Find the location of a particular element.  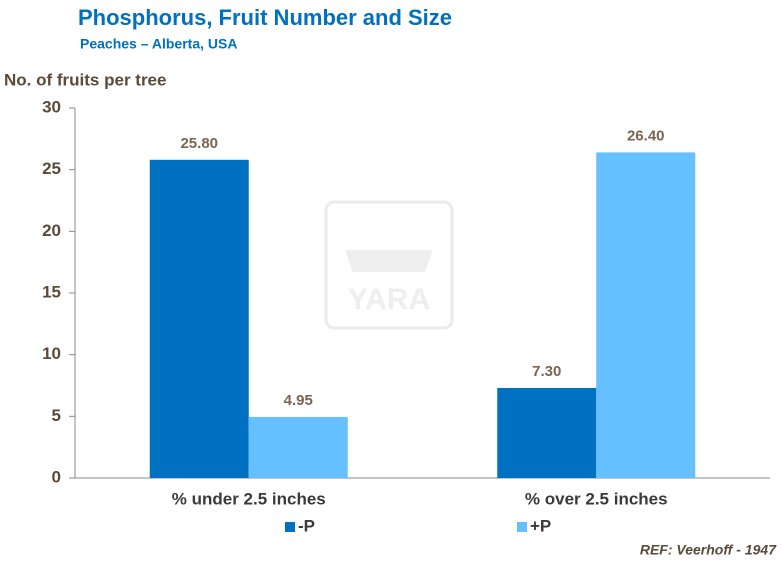

y-tick-label: 20 is located at coordinates (51, 230).